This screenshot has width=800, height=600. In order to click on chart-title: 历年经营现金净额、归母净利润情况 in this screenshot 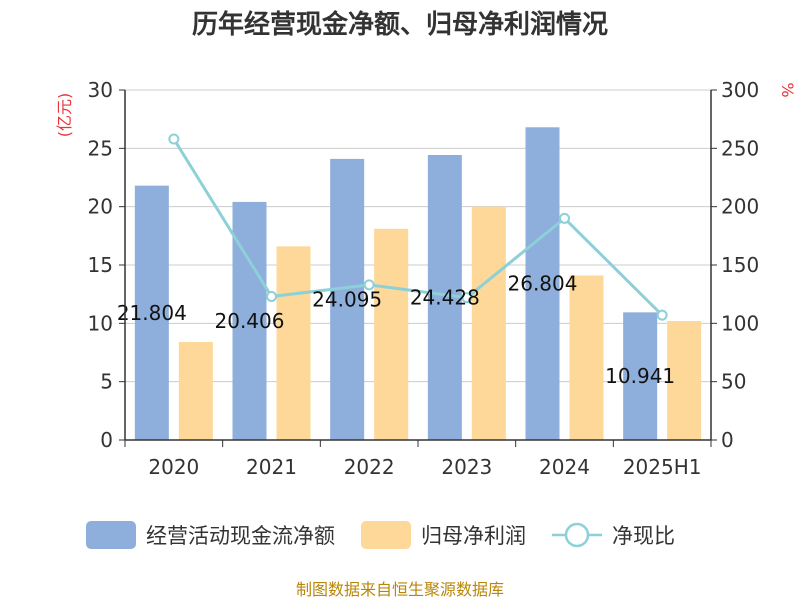, I will do `click(400, 24)`.